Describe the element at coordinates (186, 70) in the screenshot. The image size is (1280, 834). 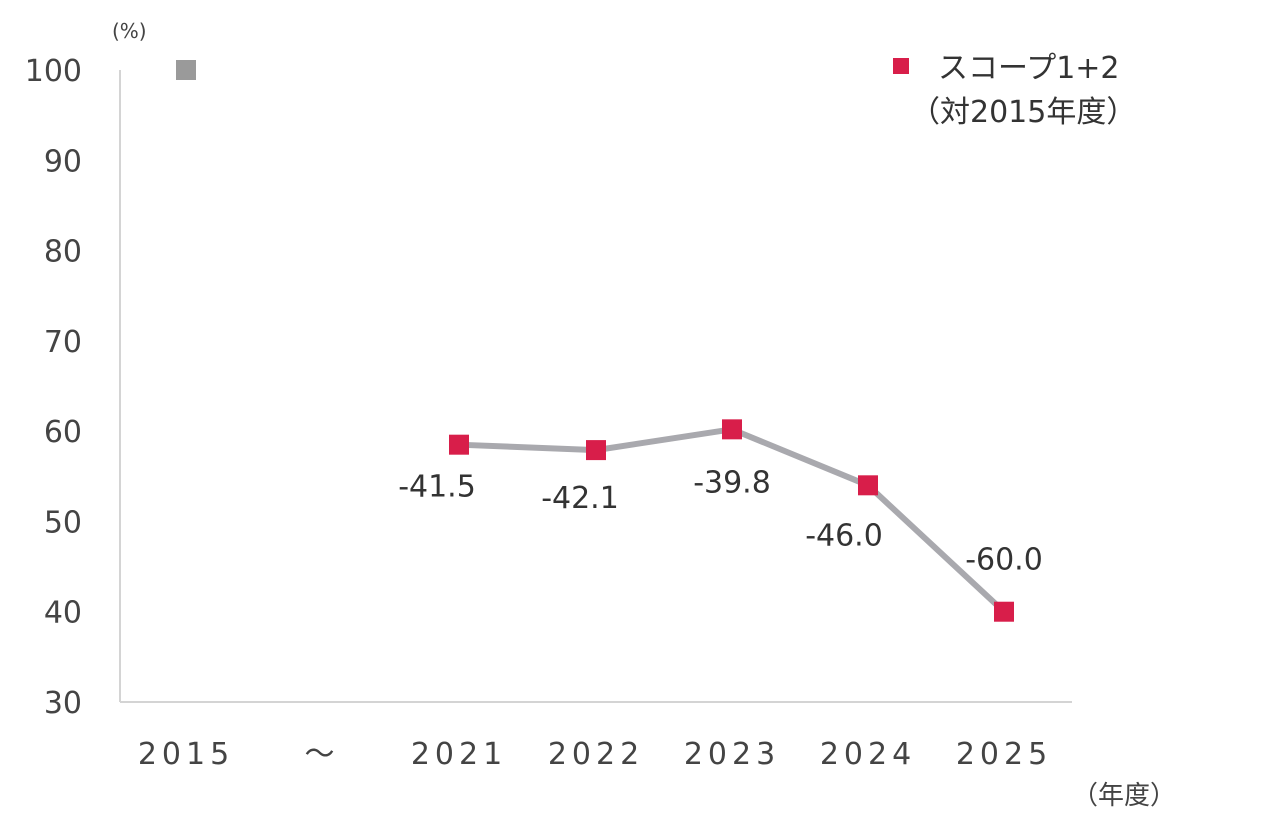
I see `baseline-marker` at that location.